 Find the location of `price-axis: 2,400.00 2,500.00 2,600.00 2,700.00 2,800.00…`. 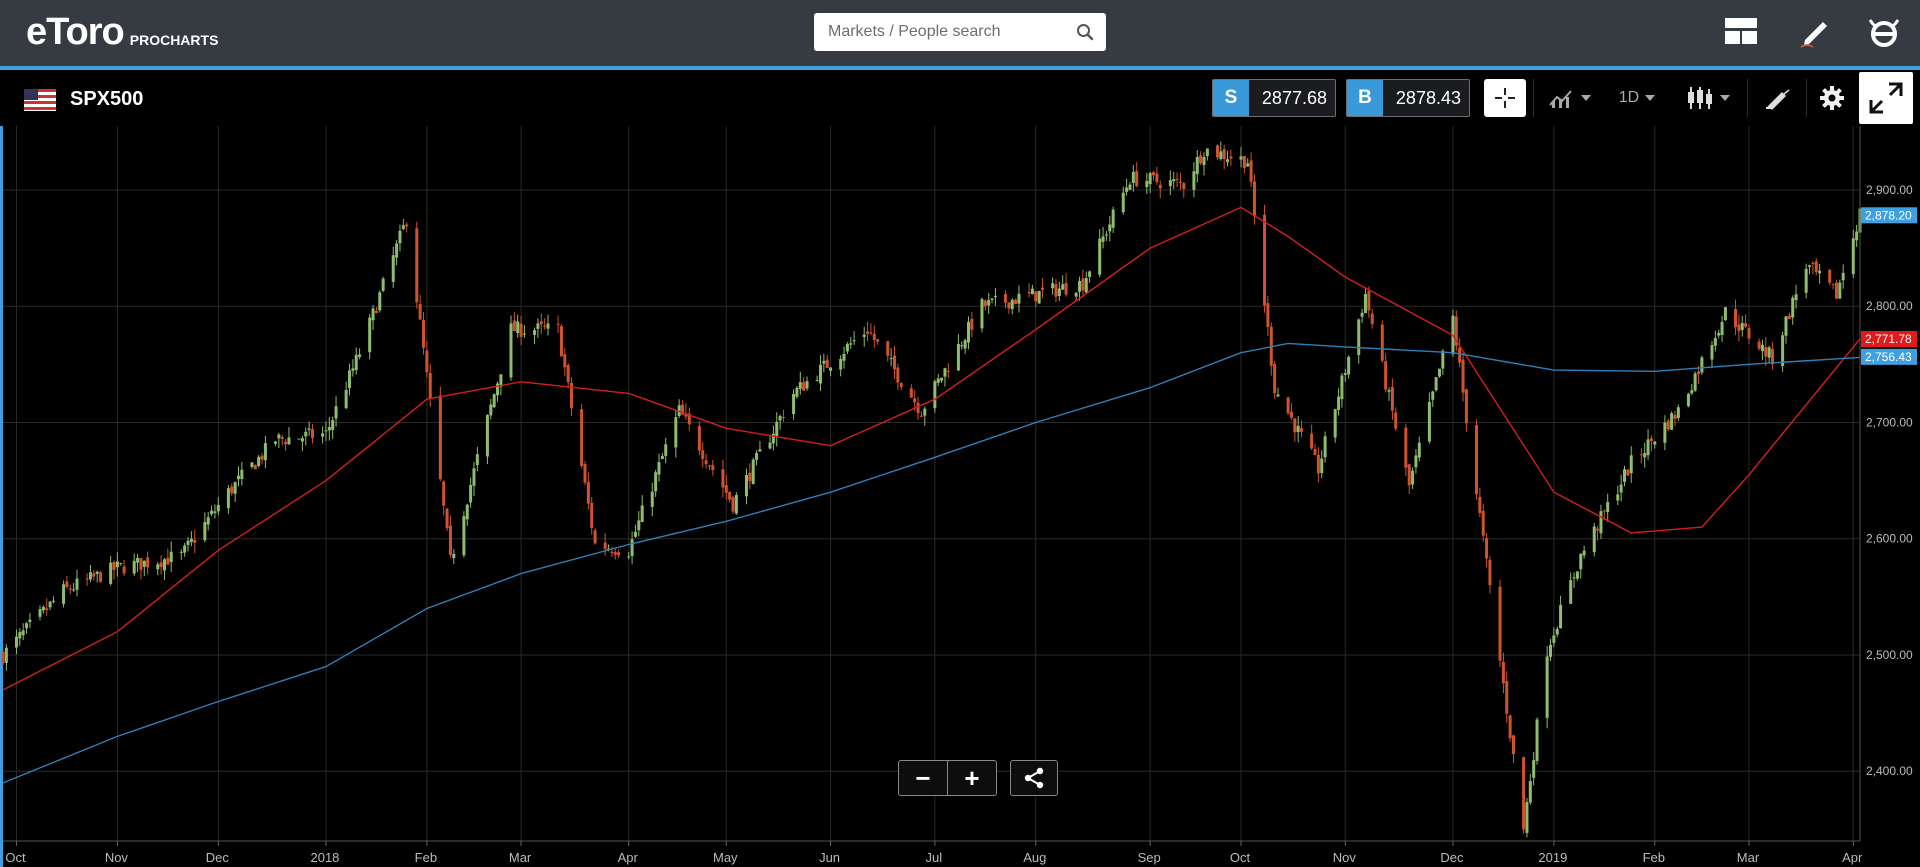

price-axis: 2,400.00 2,500.00 2,600.00 2,700.00 2,800.00… is located at coordinates (1888, 483).